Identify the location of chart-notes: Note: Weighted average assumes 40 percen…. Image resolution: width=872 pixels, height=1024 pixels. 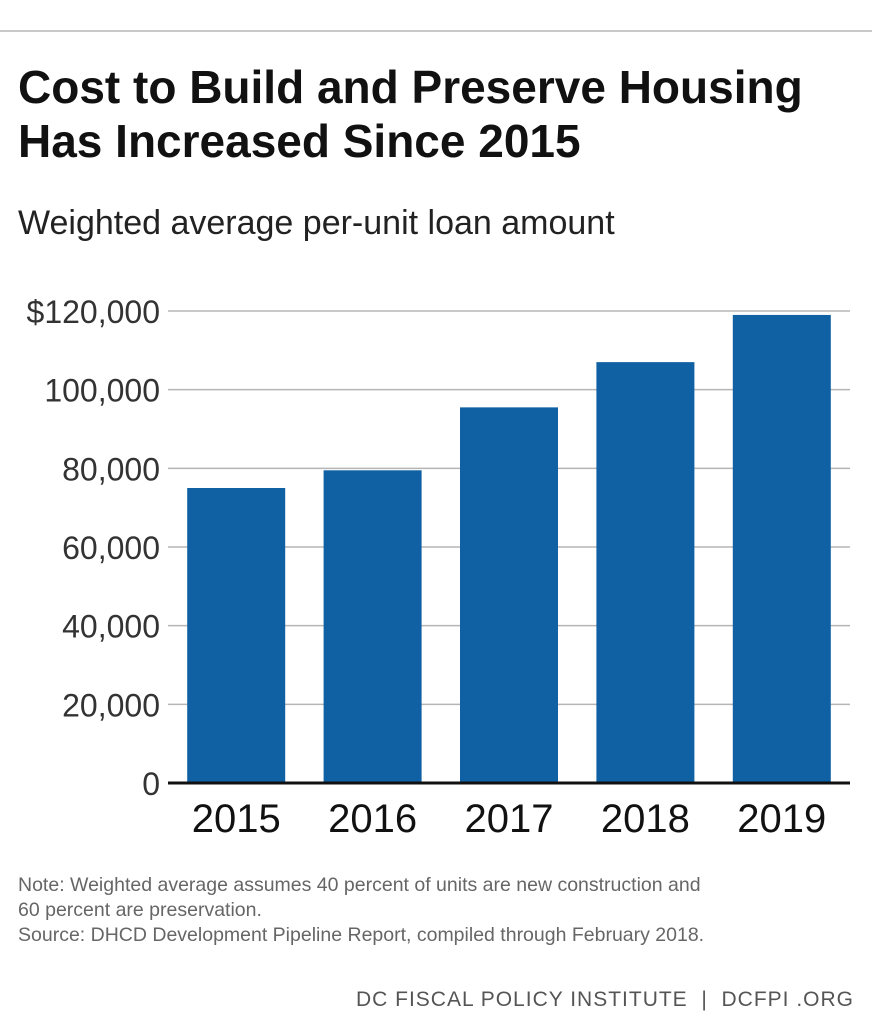
(443, 910).